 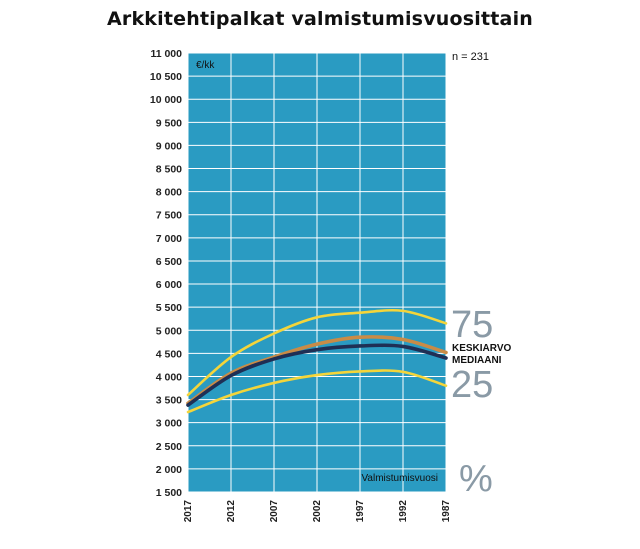 I want to click on x-tick-label: 1997, so click(x=360, y=511).